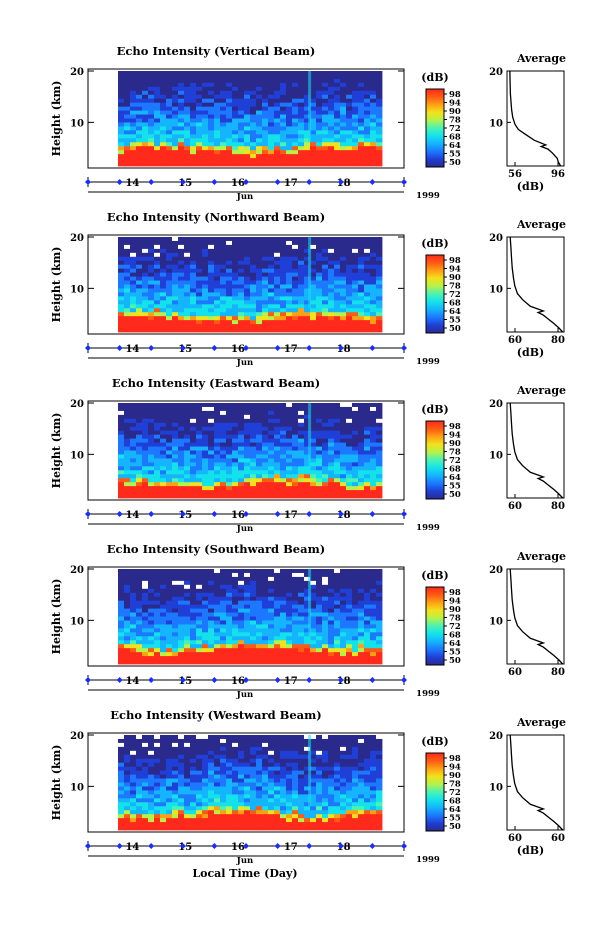 This screenshot has height=931, width=616. Describe the element at coordinates (132, 349) in the screenshot. I see `day-tick-label: 14` at that location.